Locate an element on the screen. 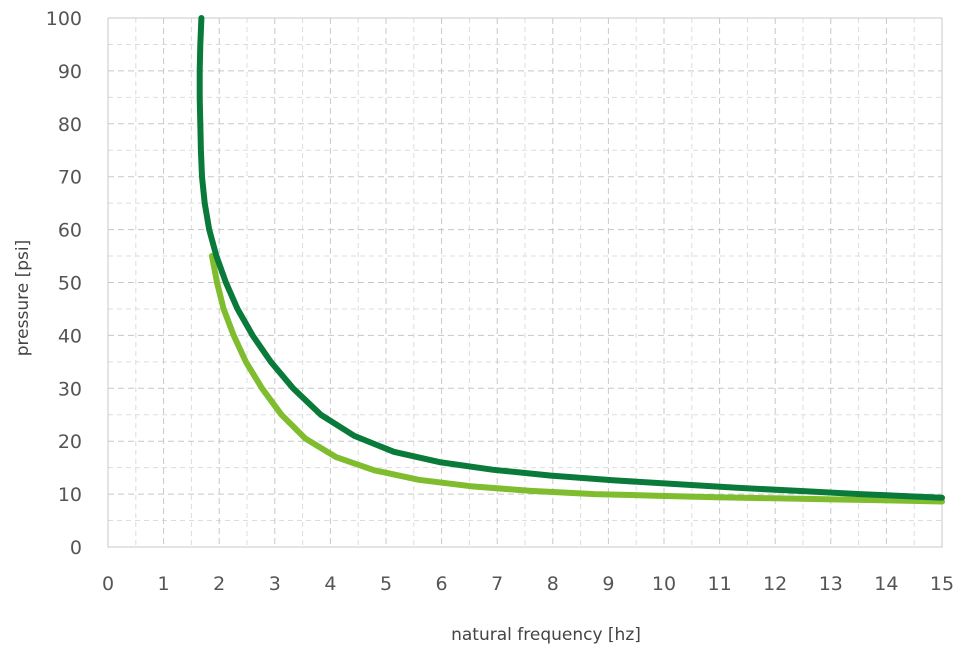 The image size is (959, 649). y-tick-label: 50 is located at coordinates (70, 284).